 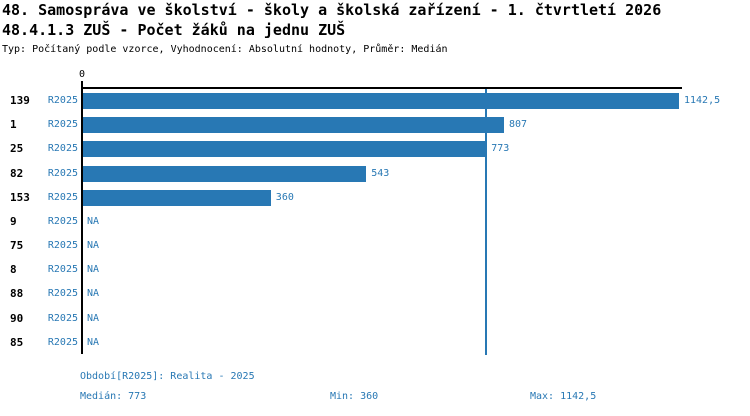 What do you see at coordinates (518, 125) in the screenshot?
I see `bar-value-label: 807` at bounding box center [518, 125].